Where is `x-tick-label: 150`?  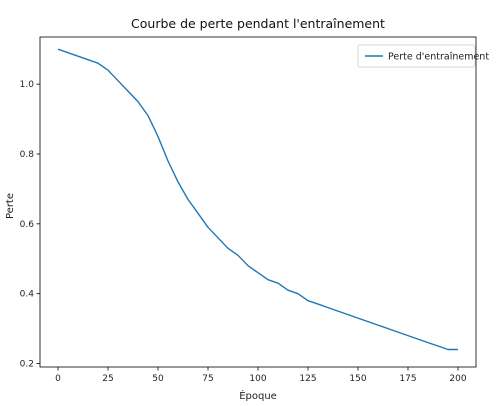
x-tick-label: 150 is located at coordinates (357, 379).